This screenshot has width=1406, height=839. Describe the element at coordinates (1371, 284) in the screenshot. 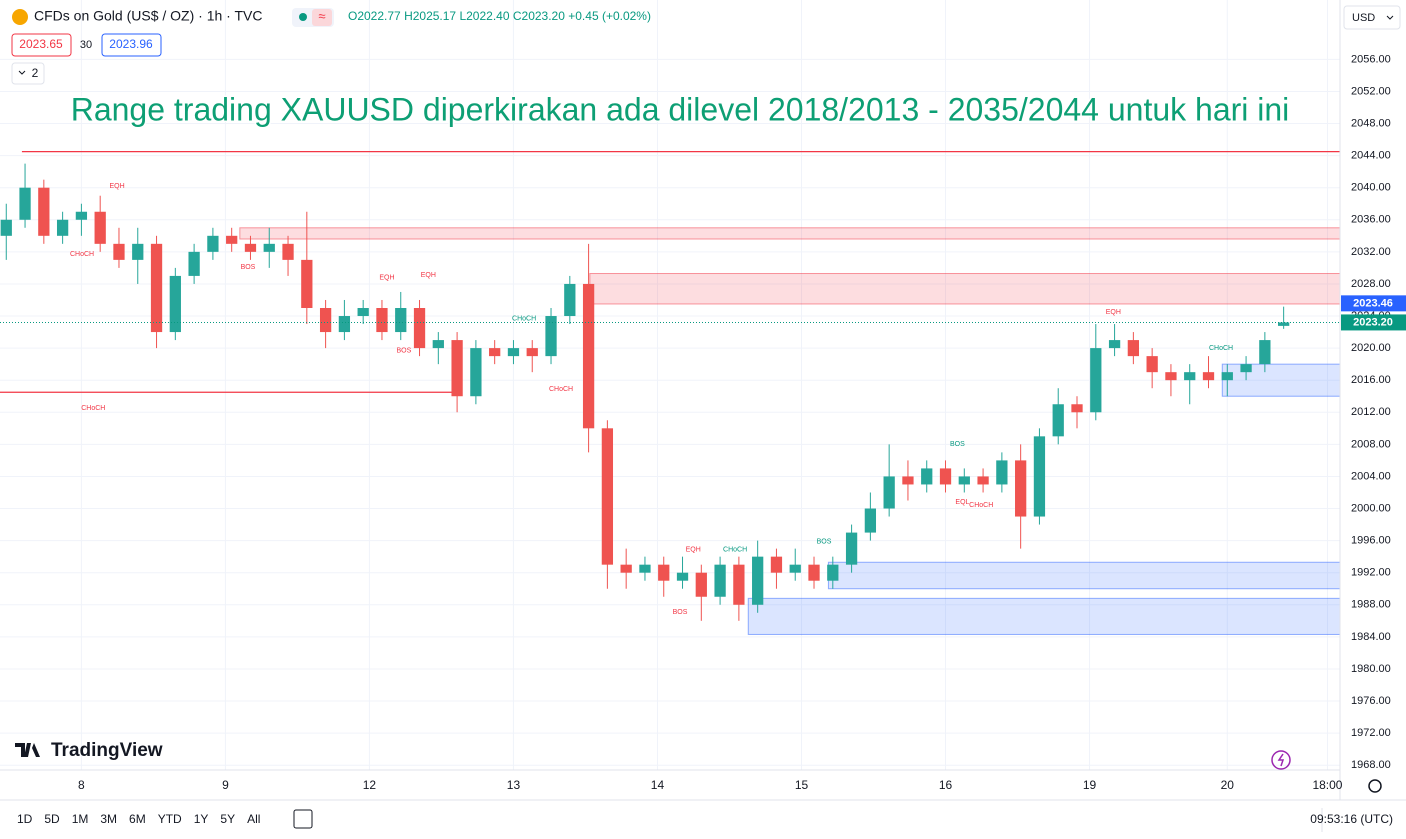

I see `y-tick-label: 2028.00` at that location.